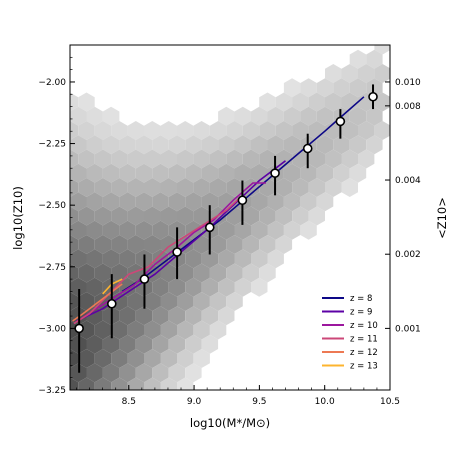  I want to click on legend-label: z = 10, so click(364, 326).